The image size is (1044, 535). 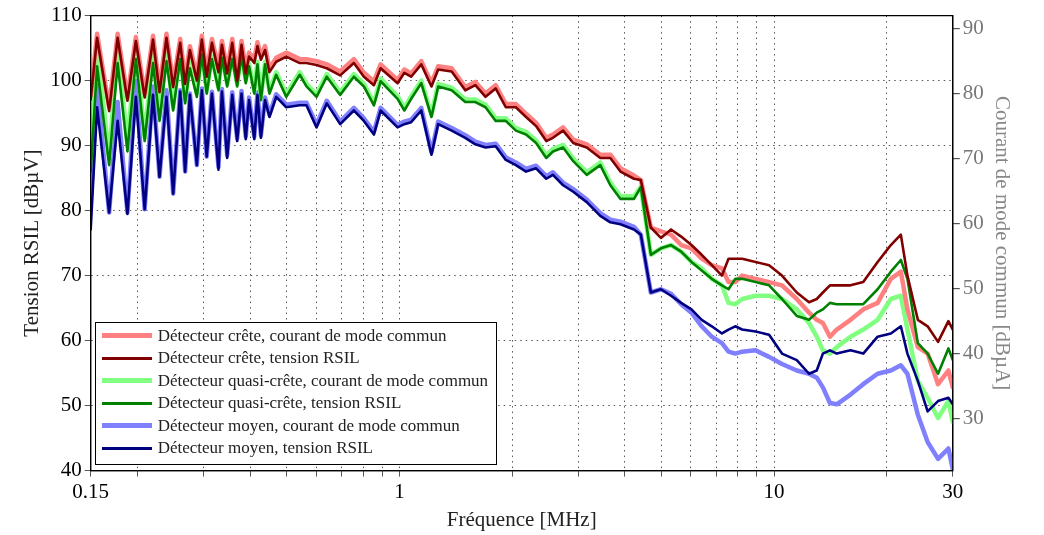 What do you see at coordinates (71, 339) in the screenshot?
I see `y-tick-label: 60` at bounding box center [71, 339].